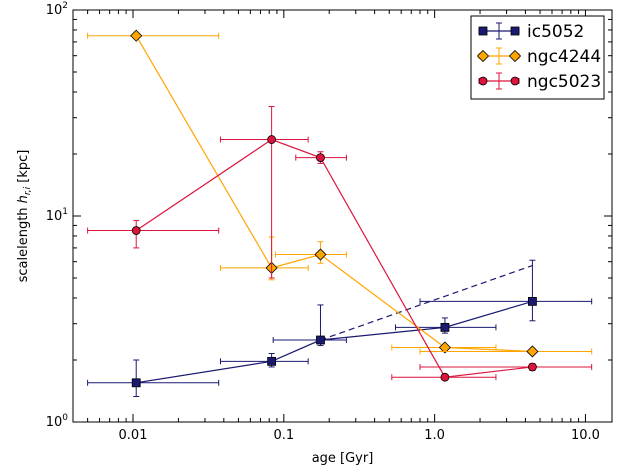 The width and height of the screenshot is (627, 470). Describe the element at coordinates (283, 435) in the screenshot. I see `x-tick-label: 0.1` at that location.